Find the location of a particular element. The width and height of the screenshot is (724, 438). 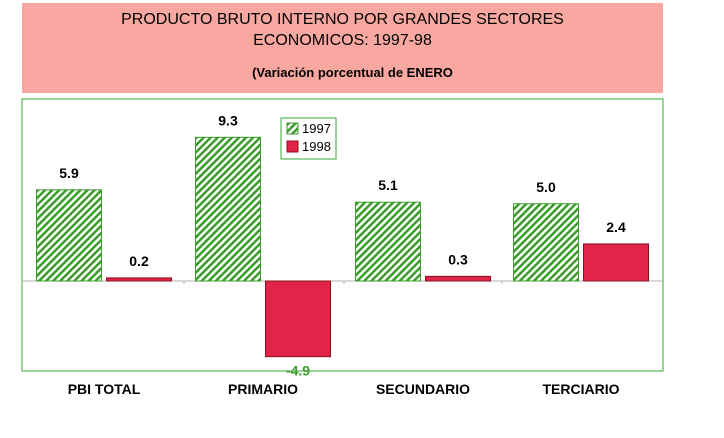

bar-1997-primario is located at coordinates (228, 209).